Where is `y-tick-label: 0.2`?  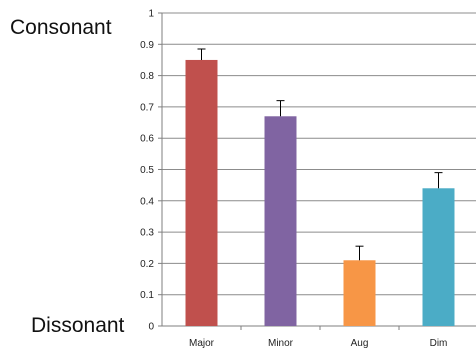
y-tick-label: 0.2 is located at coordinates (147, 264).